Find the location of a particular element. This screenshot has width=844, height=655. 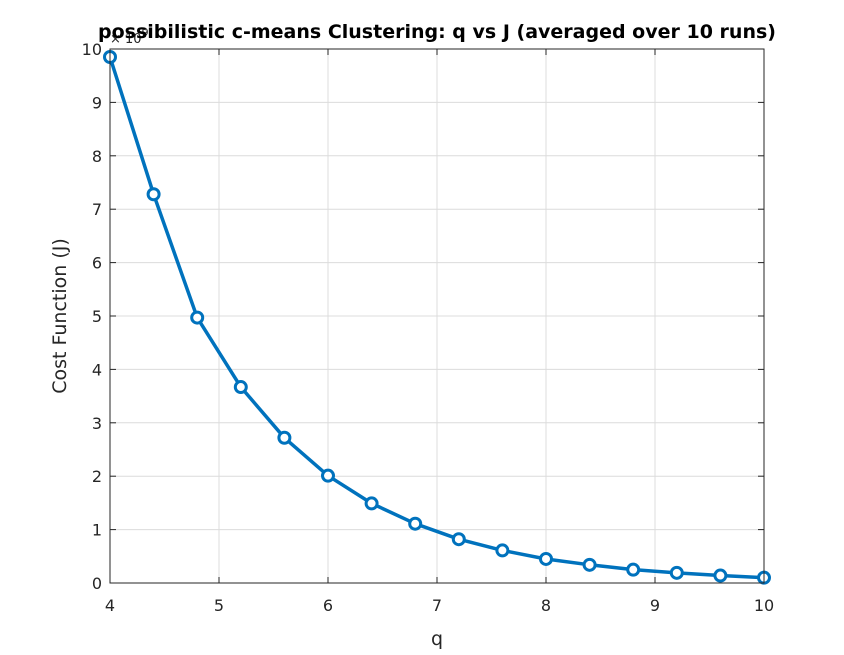

x-tick-label: 10 is located at coordinates (764, 605).